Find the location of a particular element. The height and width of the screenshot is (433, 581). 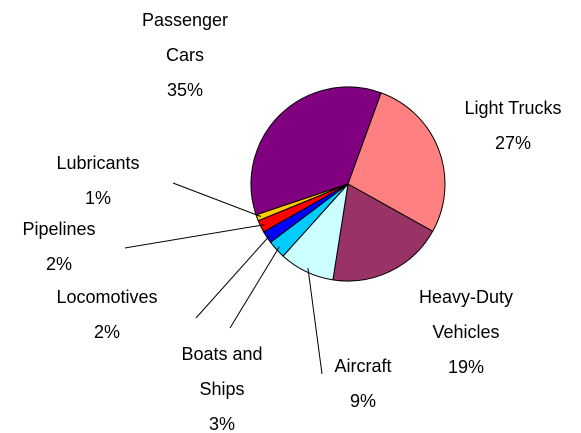

slice-label: Heavy-Duty Vehicles 19% is located at coordinates (466, 332).